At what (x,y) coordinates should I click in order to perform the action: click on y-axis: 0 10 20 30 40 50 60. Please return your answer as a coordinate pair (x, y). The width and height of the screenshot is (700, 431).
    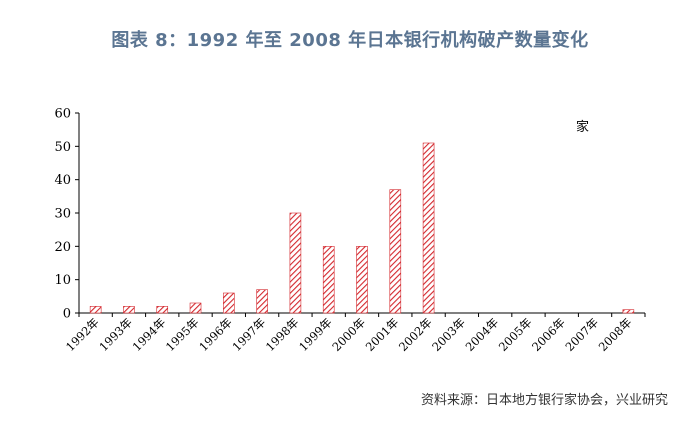
    Looking at the image, I should click on (67, 214).